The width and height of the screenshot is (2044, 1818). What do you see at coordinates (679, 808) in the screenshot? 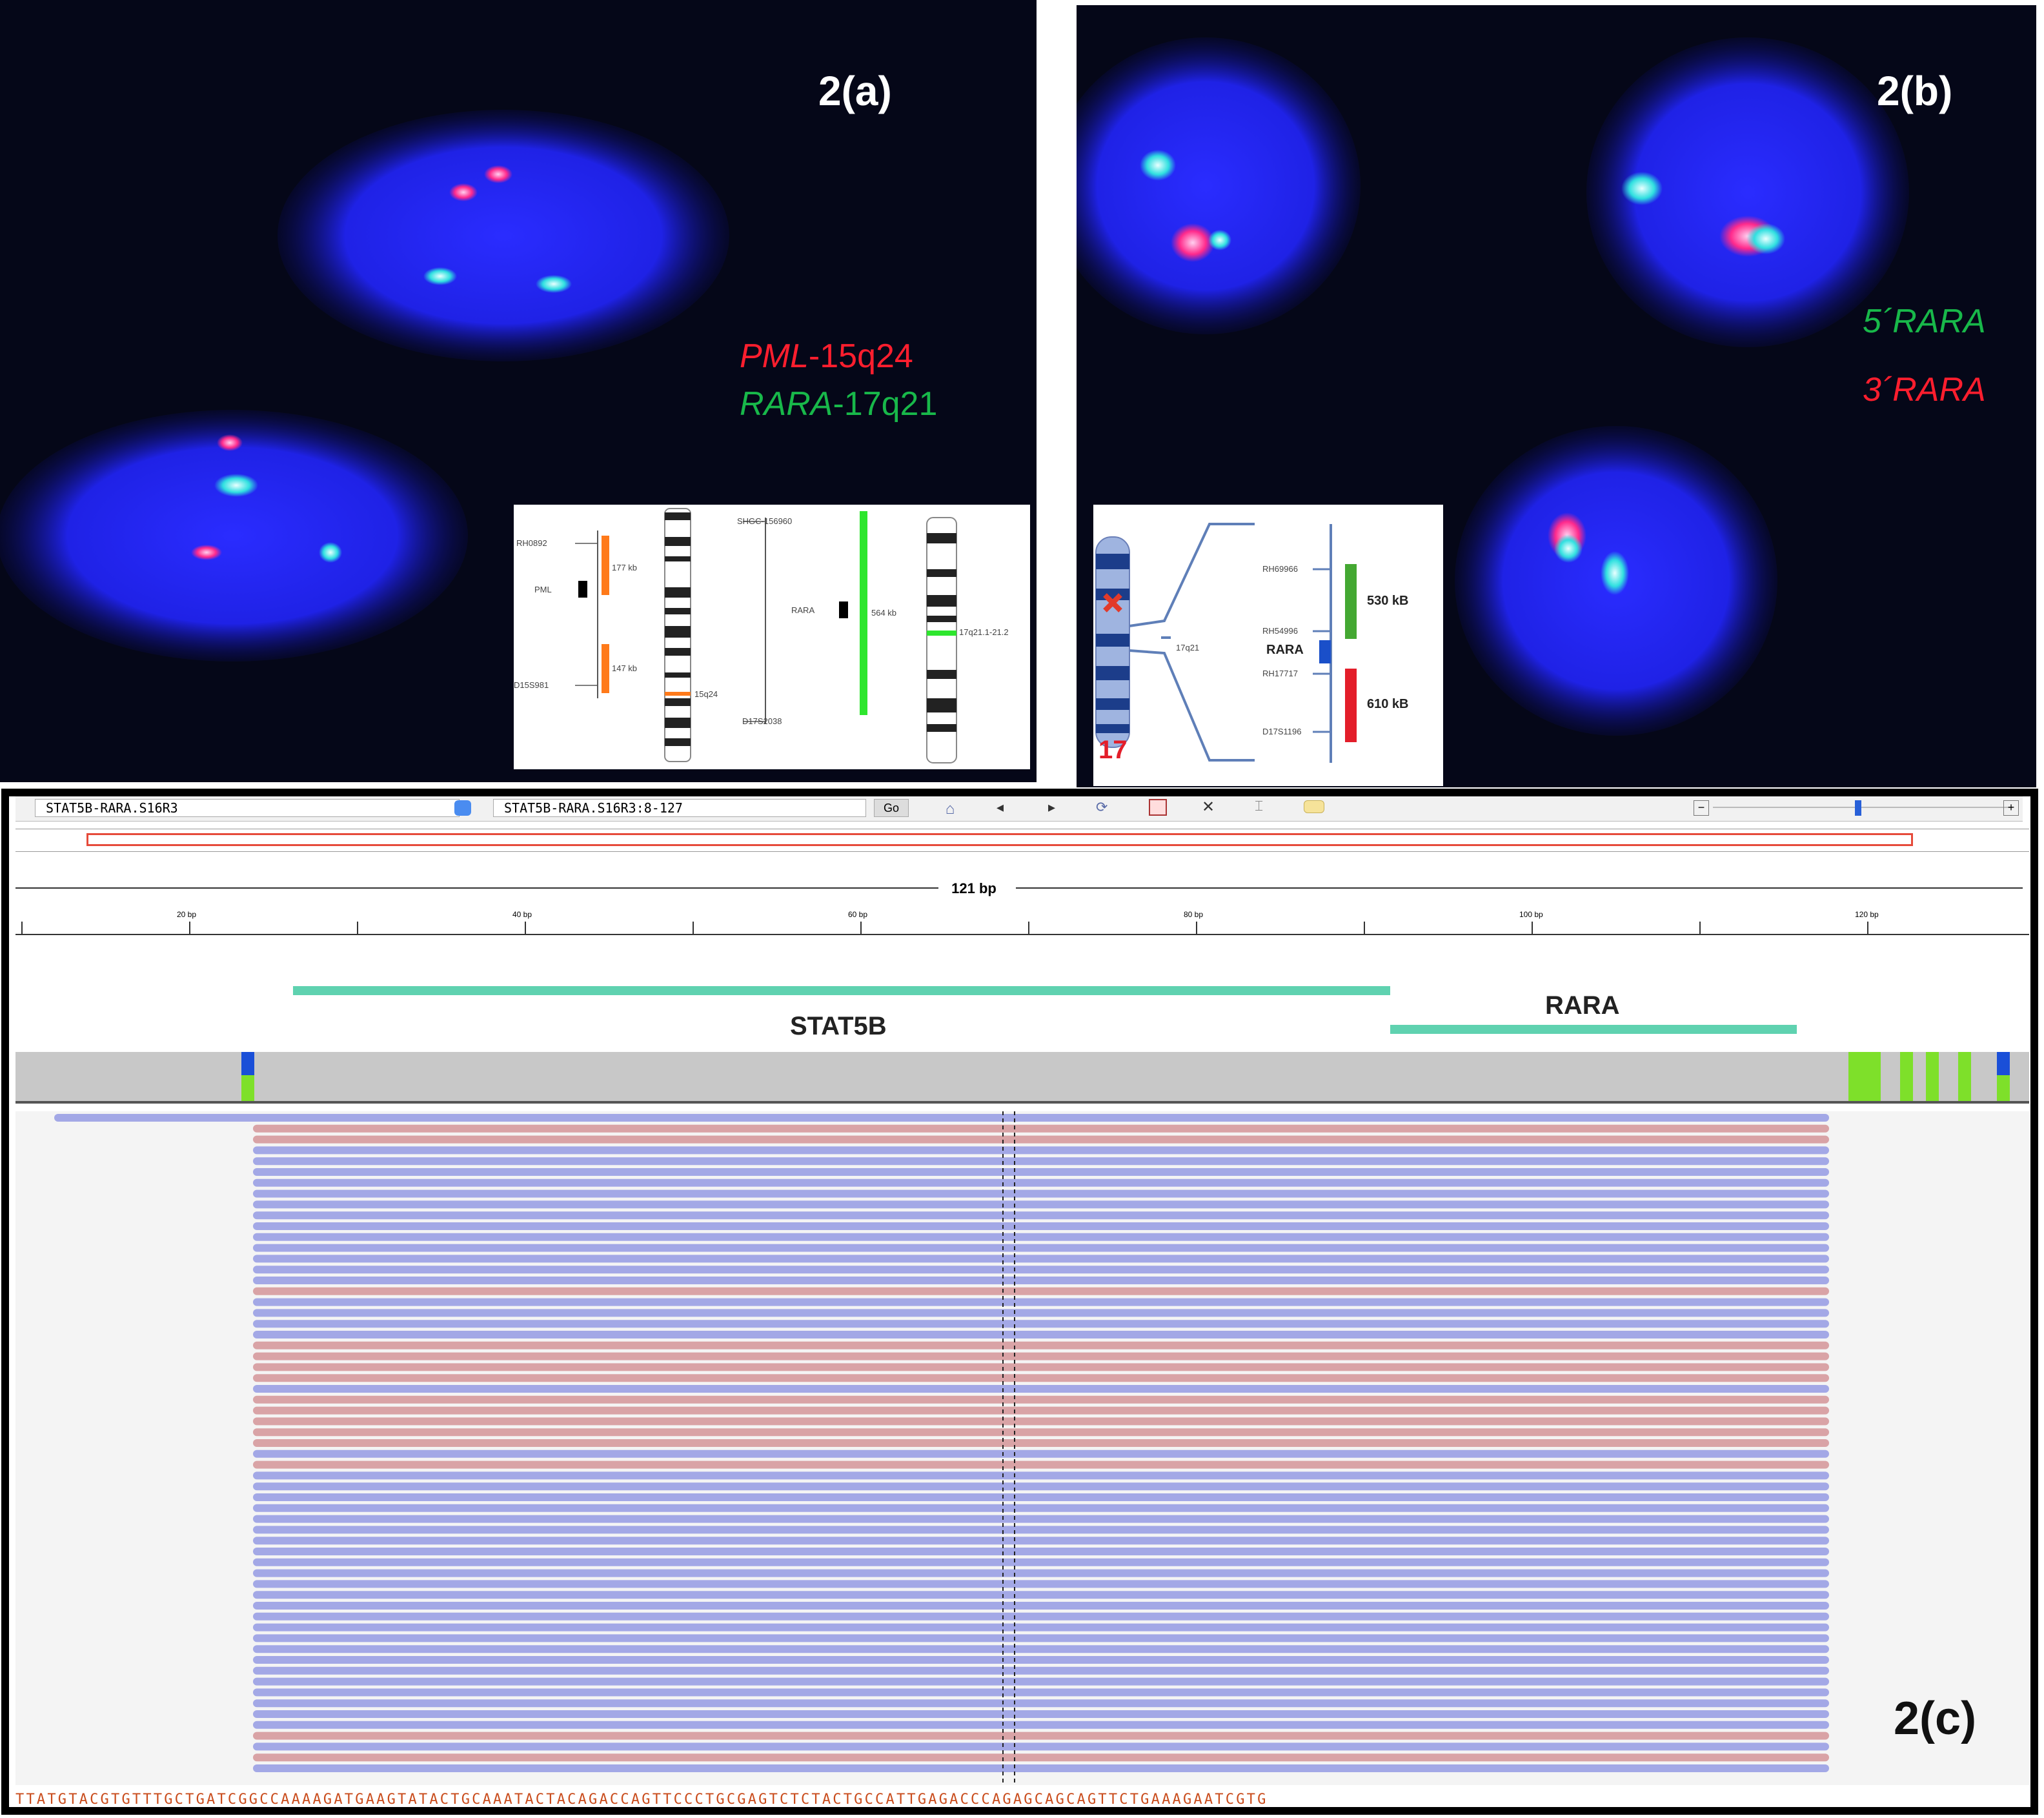
I see `locus-input: STAT5B-RARA.S16R3:8-127` at bounding box center [679, 808].